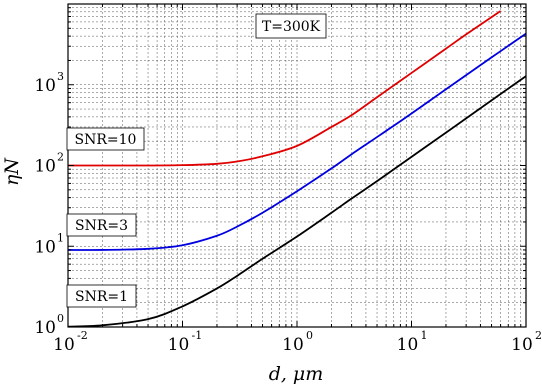 The height and width of the screenshot is (388, 542). I want to click on x-tick-label-exponent: 1, so click(424, 335).